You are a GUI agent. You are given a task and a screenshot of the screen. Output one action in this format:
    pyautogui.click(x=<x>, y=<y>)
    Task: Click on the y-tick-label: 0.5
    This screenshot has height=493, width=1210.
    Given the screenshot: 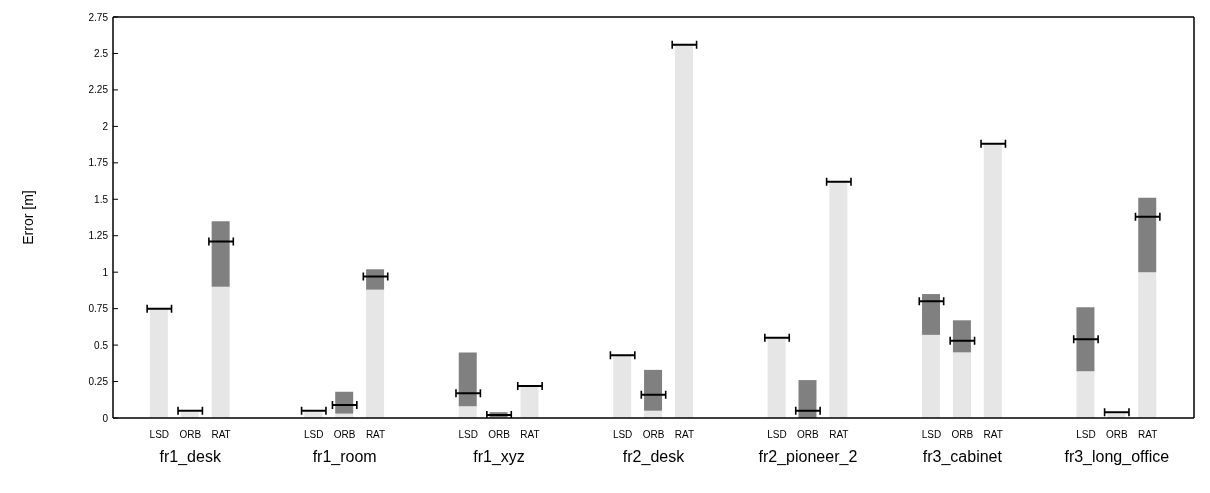 What is the action you would take?
    pyautogui.click(x=101, y=345)
    